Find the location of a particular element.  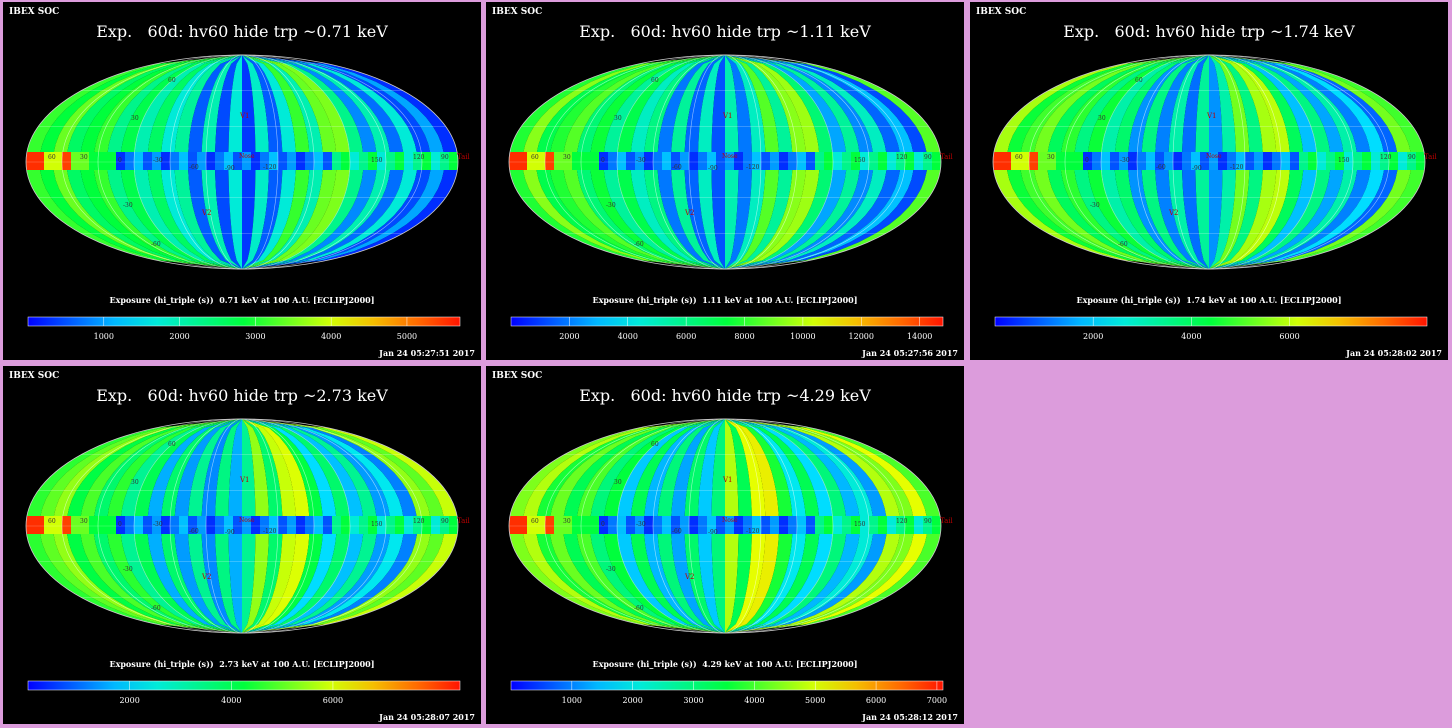

colorbar-tick-label: 12000 is located at coordinates (861, 336).